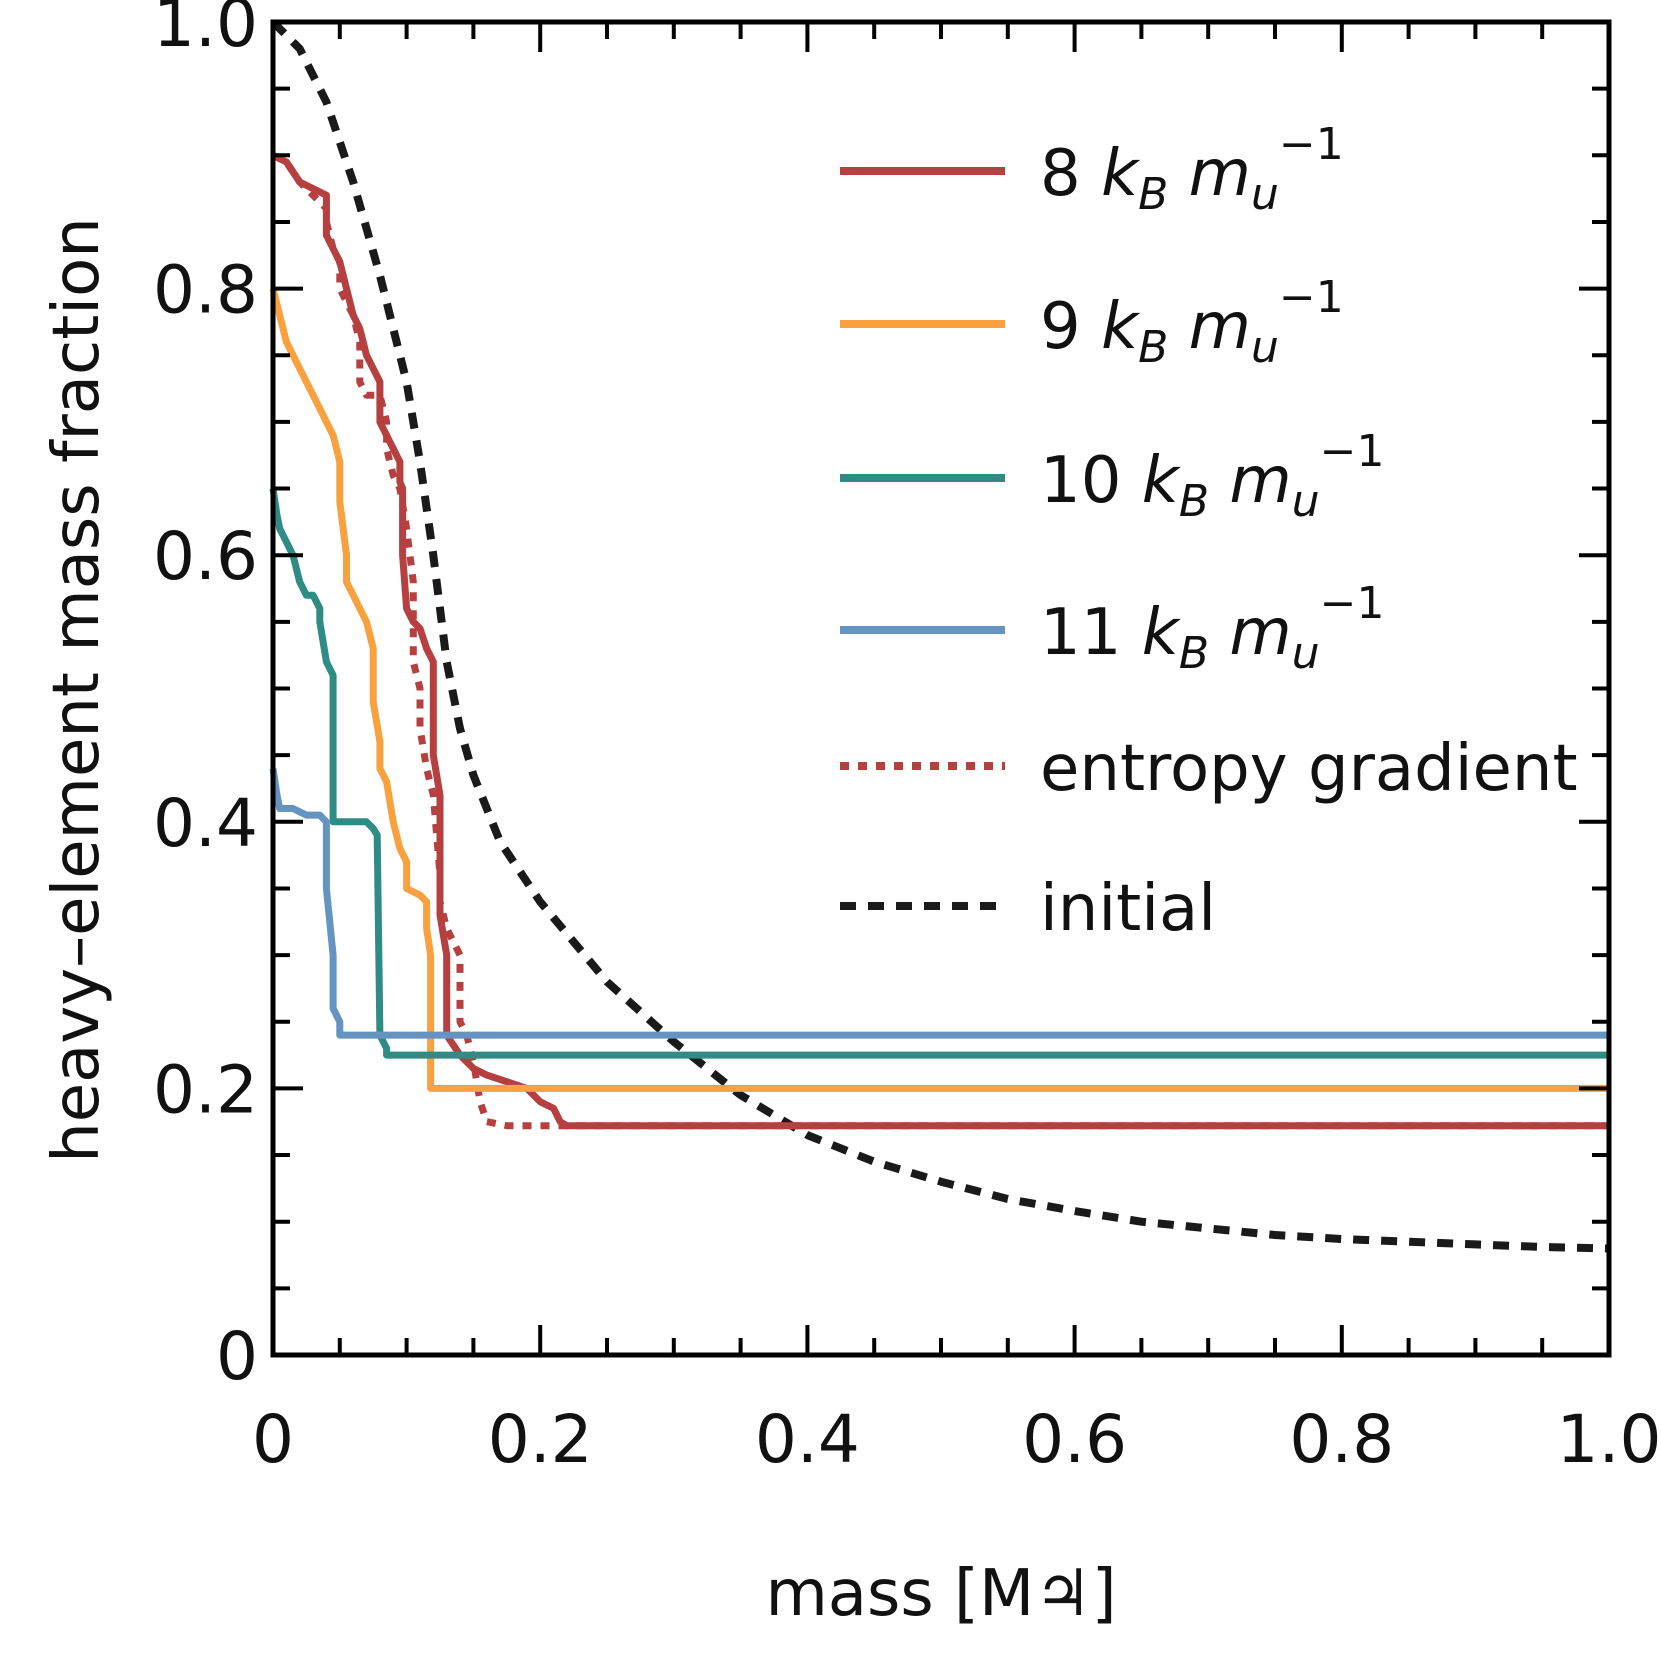 The image size is (1661, 1655). Describe the element at coordinates (1192, 322) in the screenshot. I see `legend-label: 9 kB mu−1` at that location.